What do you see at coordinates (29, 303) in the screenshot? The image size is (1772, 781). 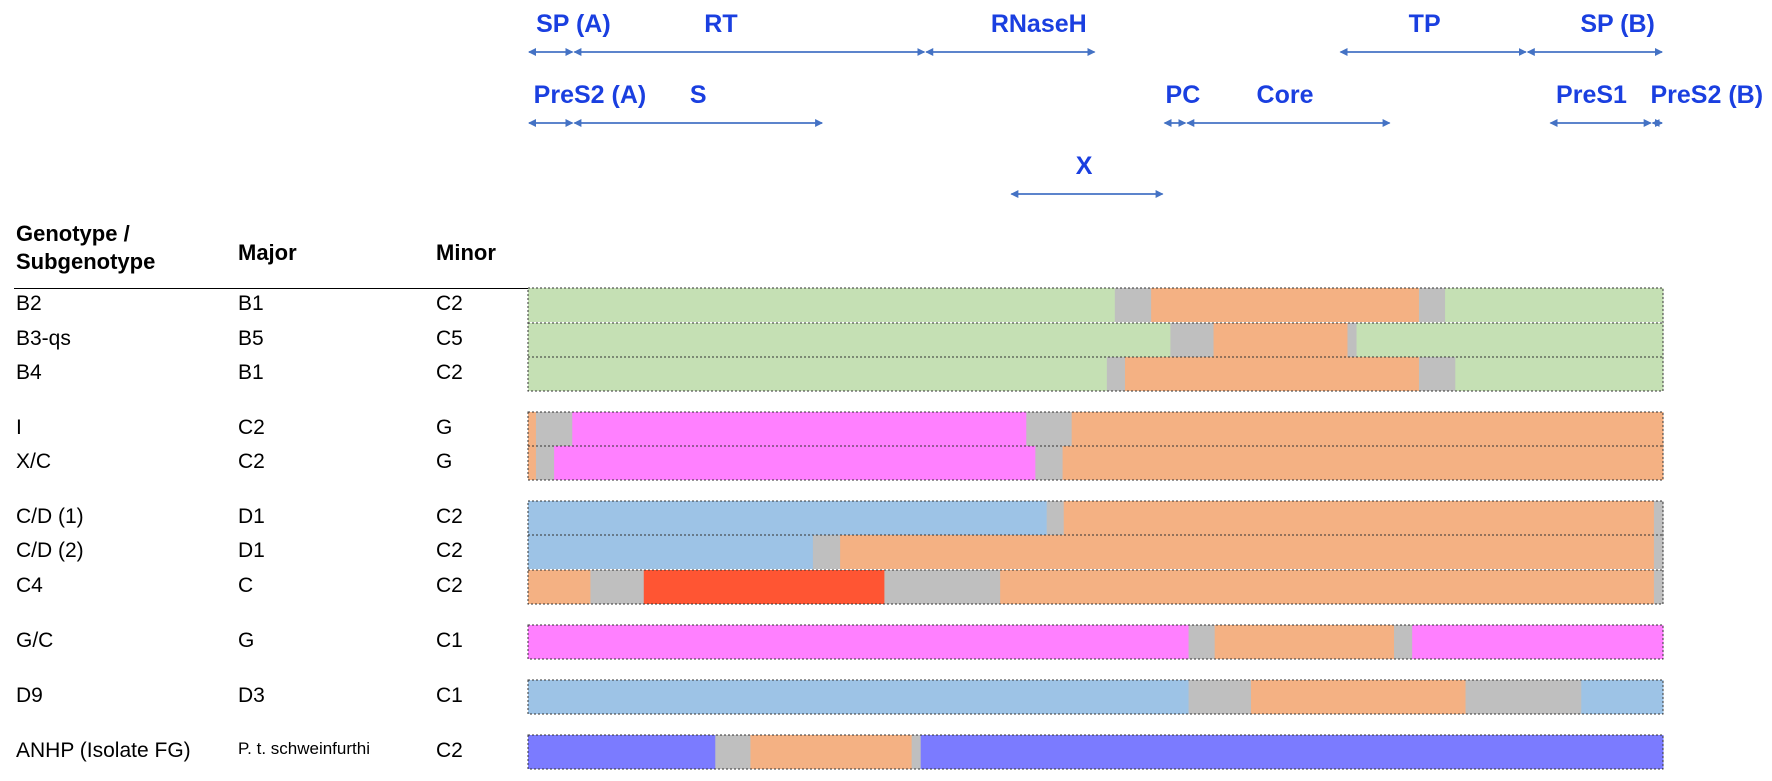 I see `row-genotype-cell: B2` at bounding box center [29, 303].